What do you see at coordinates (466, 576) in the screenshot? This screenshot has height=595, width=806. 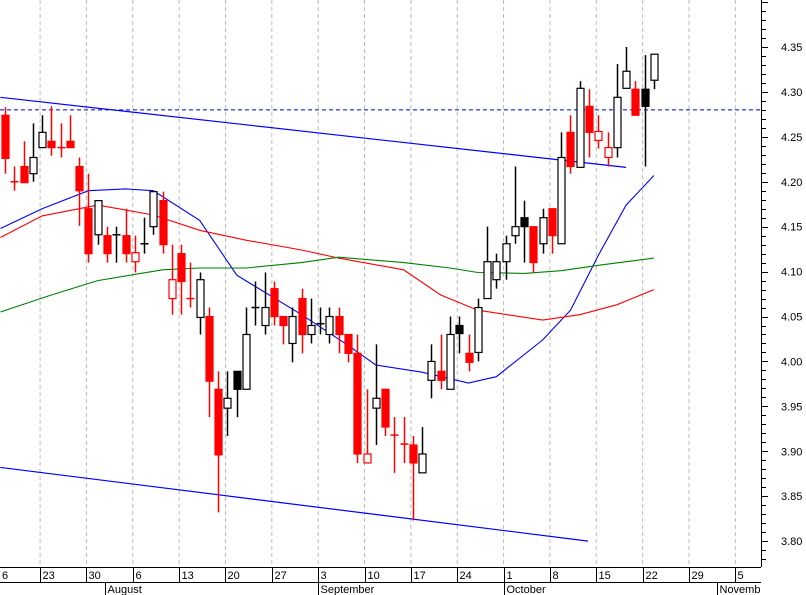 I see `x-tick-label: 24` at bounding box center [466, 576].